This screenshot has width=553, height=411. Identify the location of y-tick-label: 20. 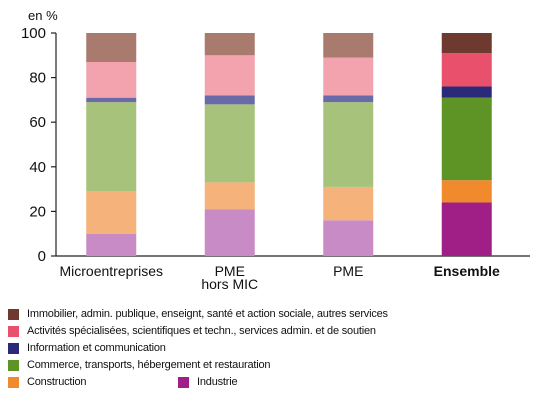
(37, 211).